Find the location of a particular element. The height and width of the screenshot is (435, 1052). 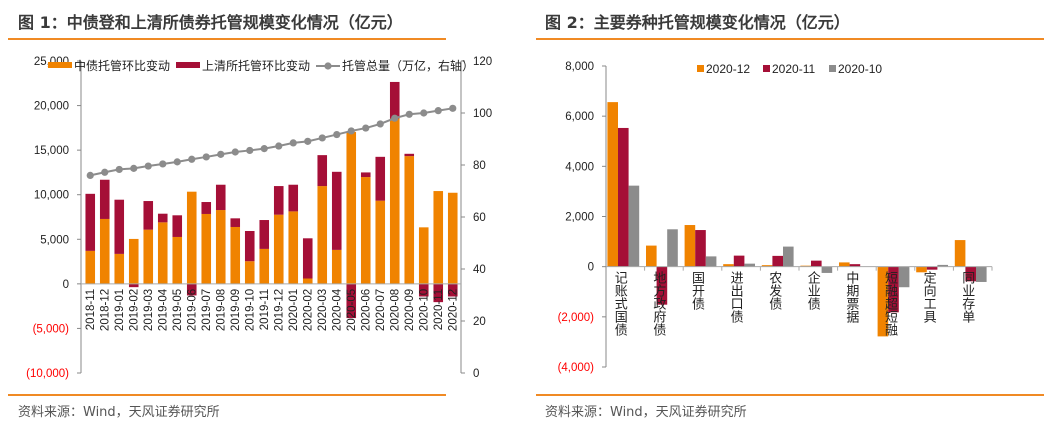

chart2-xtick-label: 中期票据 is located at coordinates (852, 298).